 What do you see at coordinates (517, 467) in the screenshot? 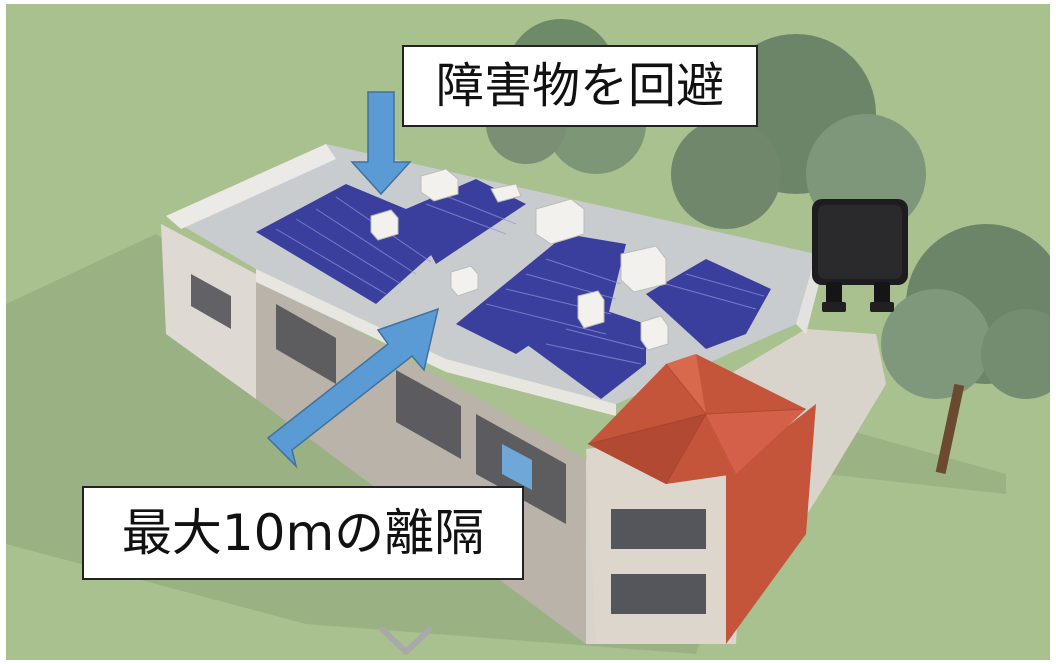
I see `sign-board` at bounding box center [517, 467].